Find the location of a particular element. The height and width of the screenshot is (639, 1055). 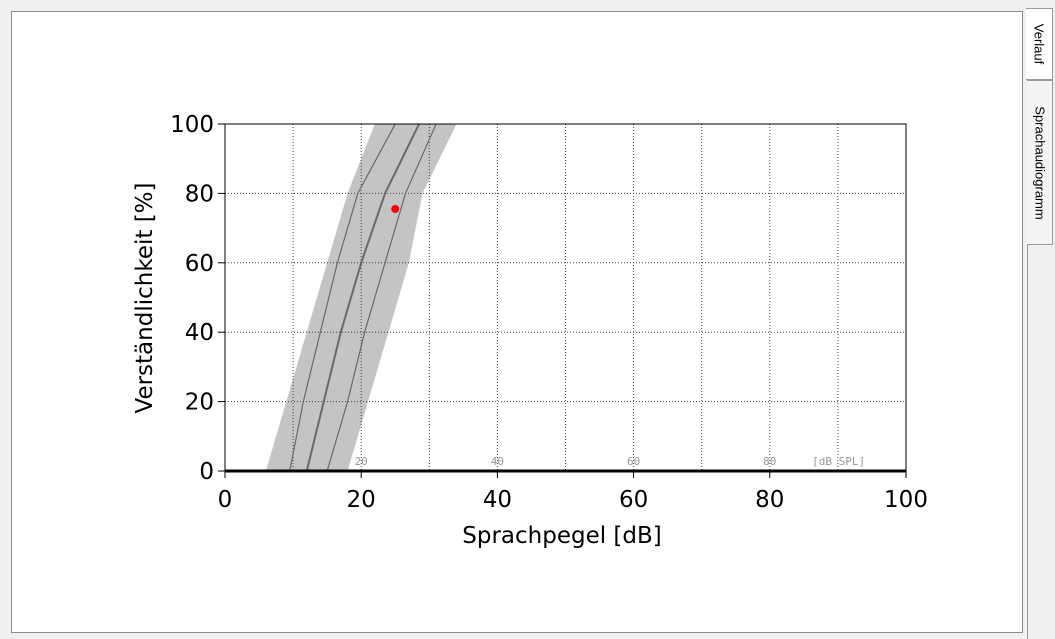

tab-verlauf-label: Verlauf is located at coordinates (1039, 44).